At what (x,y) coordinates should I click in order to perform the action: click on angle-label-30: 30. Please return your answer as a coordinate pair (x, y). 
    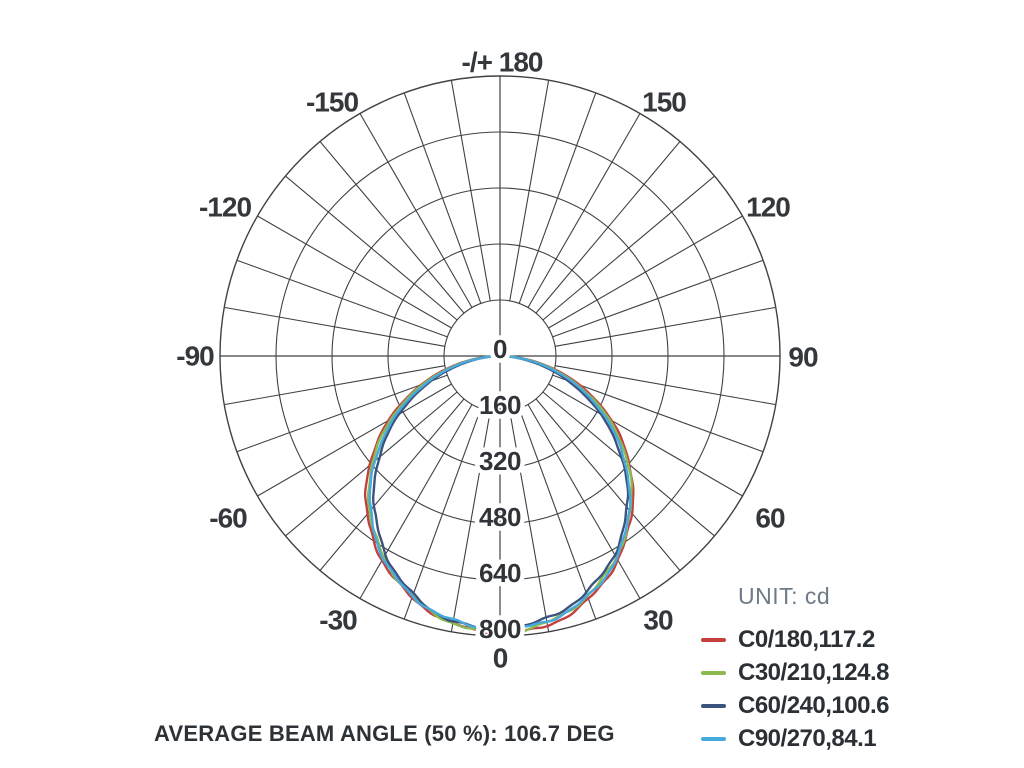
    Looking at the image, I should click on (658, 620).